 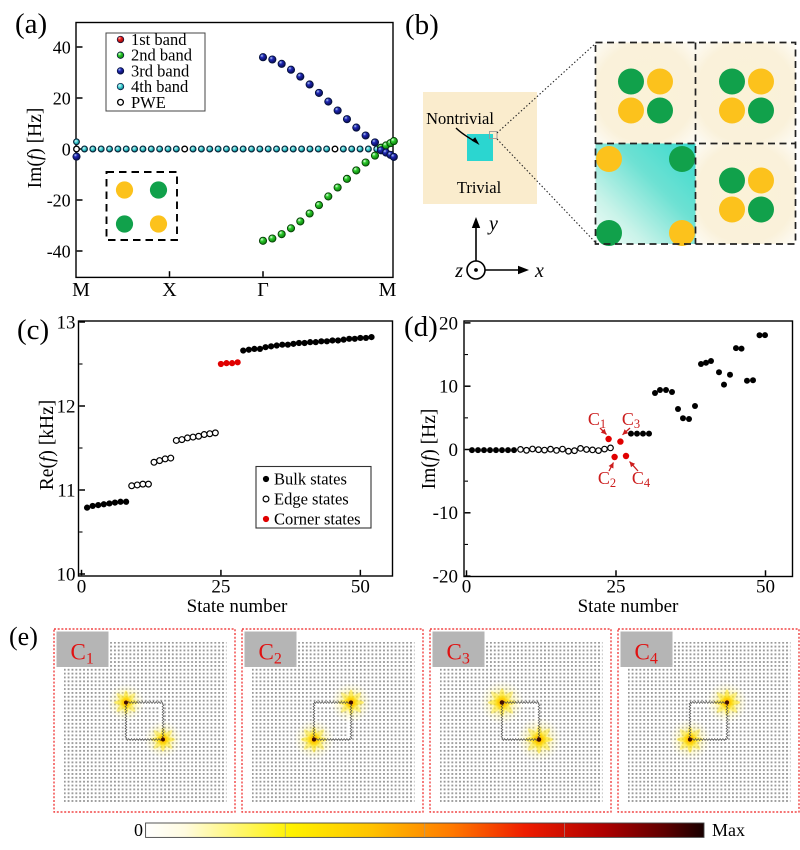 What do you see at coordinates (162, 55) in the screenshot?
I see `svg-text: 2nd band` at bounding box center [162, 55].